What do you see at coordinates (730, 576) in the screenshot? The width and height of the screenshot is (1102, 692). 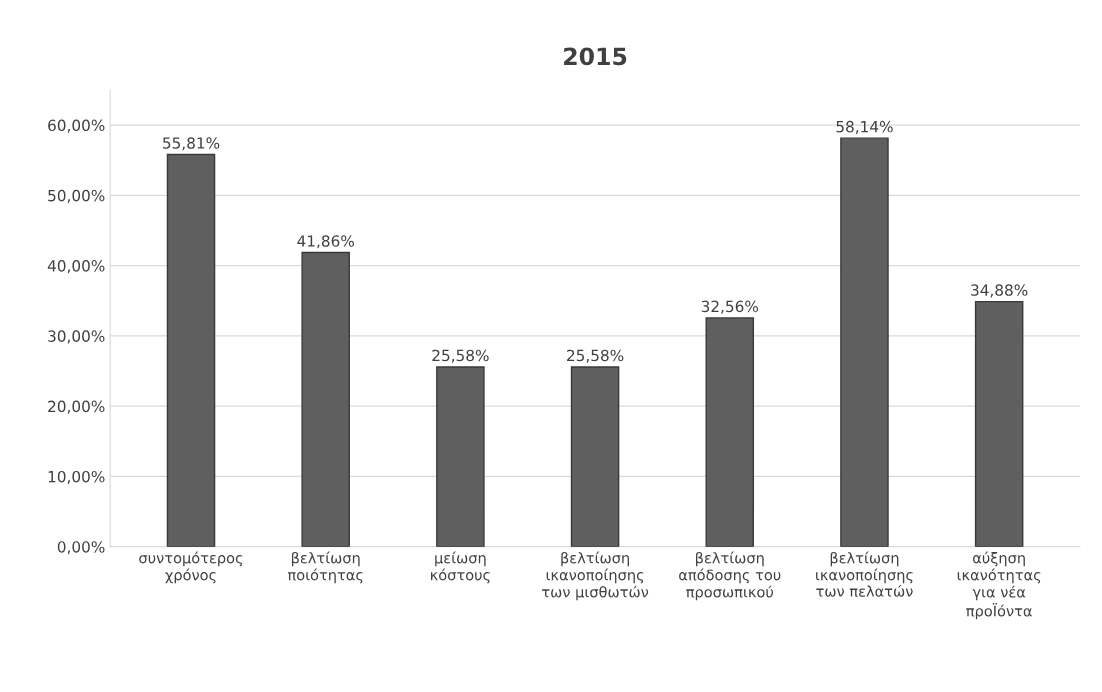 I see `x-tick-label: βελτίωση απόδοσης του προσωπικού` at bounding box center [730, 576].